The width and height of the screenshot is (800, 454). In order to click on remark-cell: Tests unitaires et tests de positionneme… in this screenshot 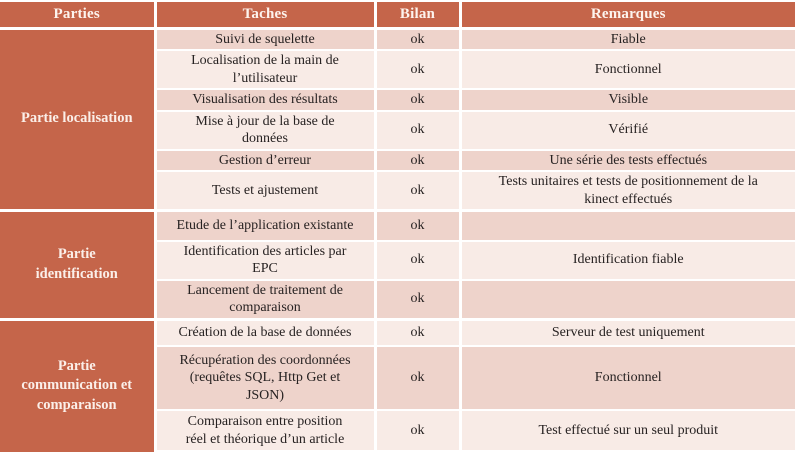, I will do `click(626, 191)`.